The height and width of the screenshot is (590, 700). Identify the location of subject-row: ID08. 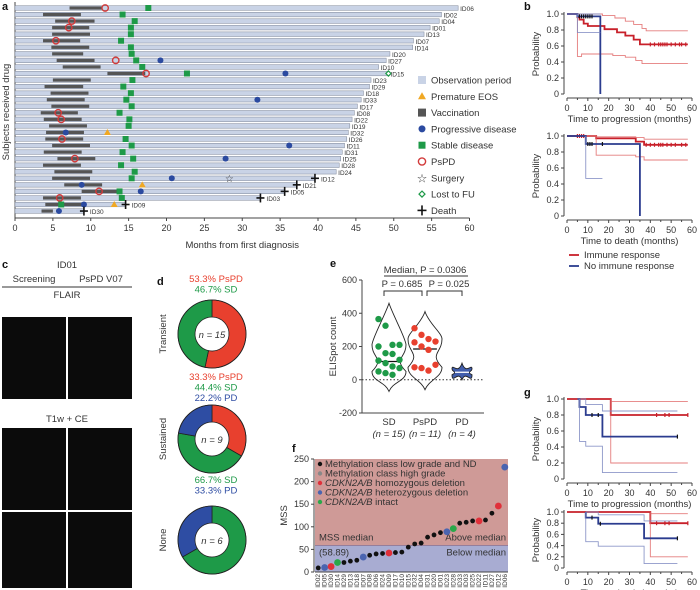
(192, 113).